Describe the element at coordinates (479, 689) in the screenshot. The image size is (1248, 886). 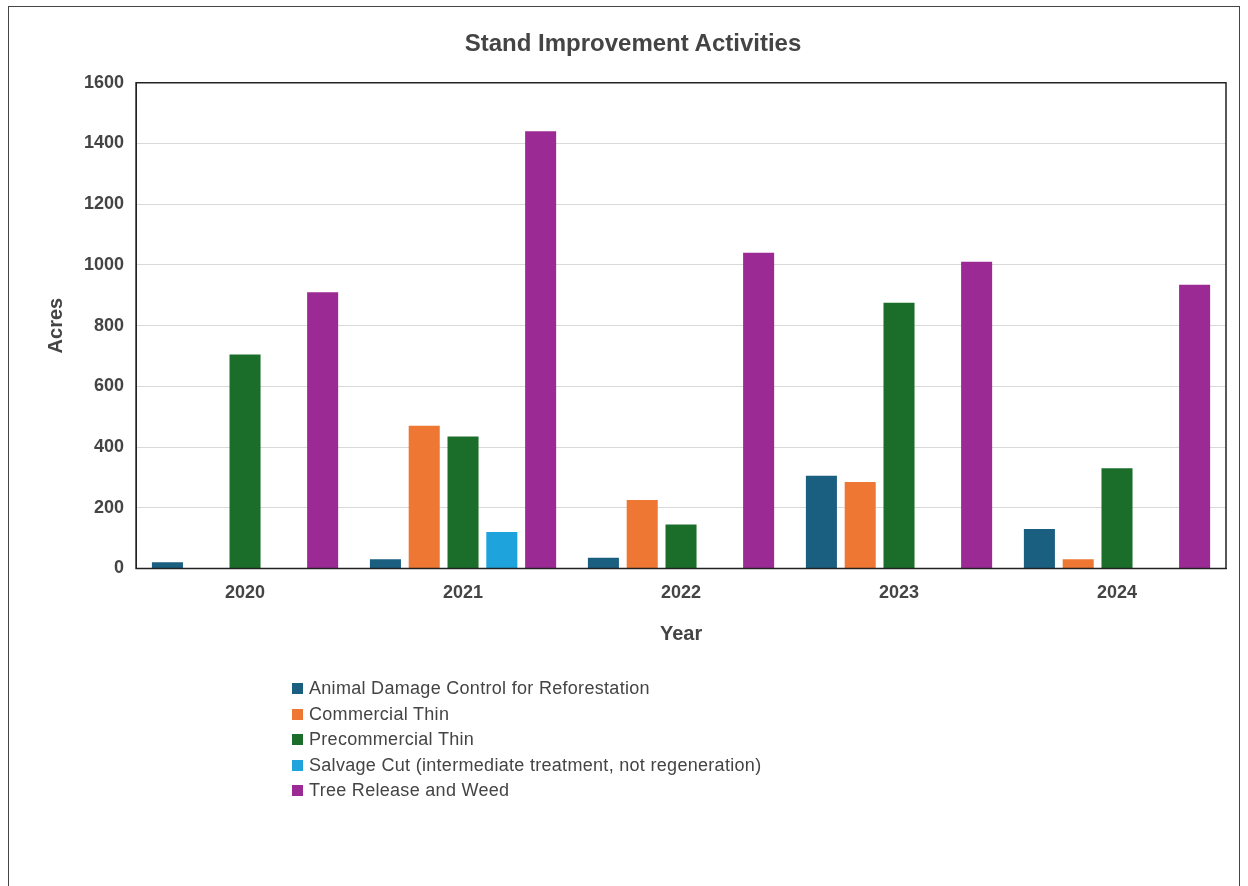
I see `legend-label: Animal Damage Control for Reforestation` at that location.